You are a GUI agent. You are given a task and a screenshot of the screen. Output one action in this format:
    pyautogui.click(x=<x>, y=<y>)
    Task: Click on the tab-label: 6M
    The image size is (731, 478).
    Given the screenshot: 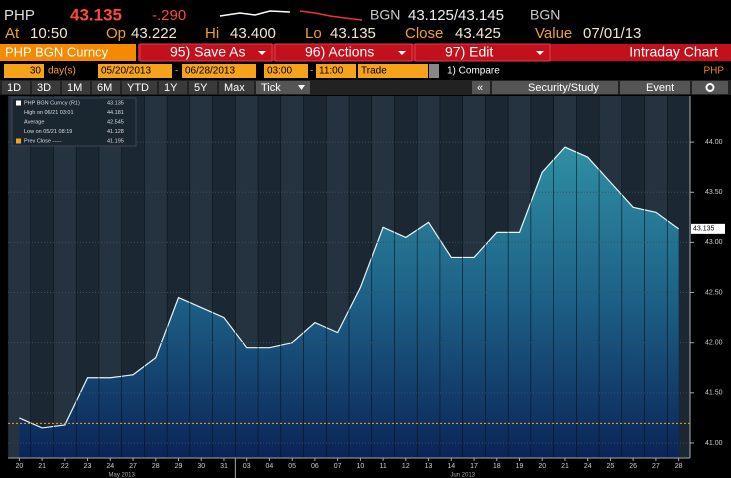 What is the action you would take?
    pyautogui.click(x=104, y=88)
    